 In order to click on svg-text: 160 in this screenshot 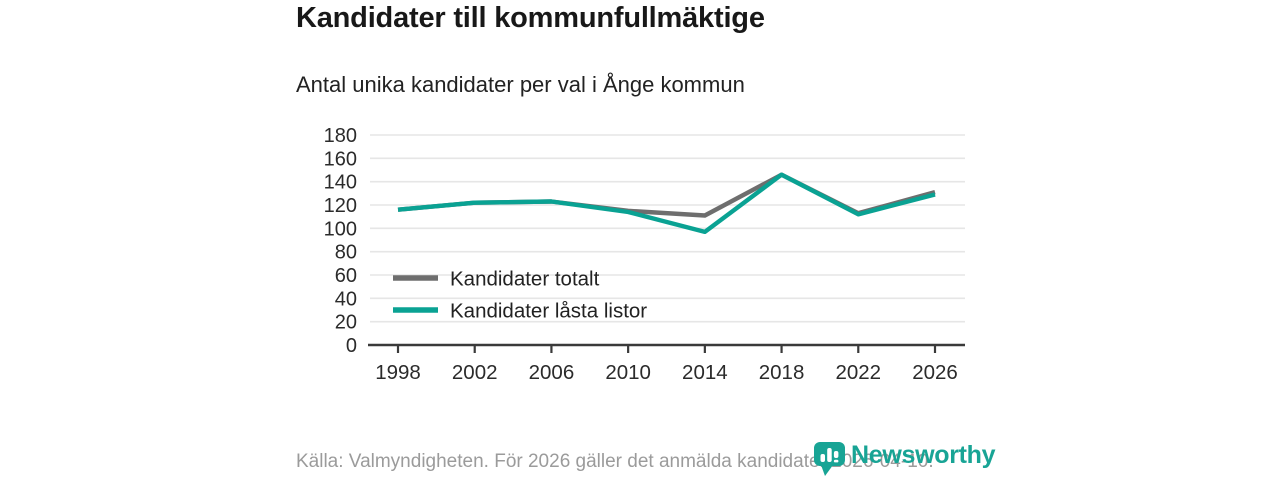, I will do `click(340, 159)`.